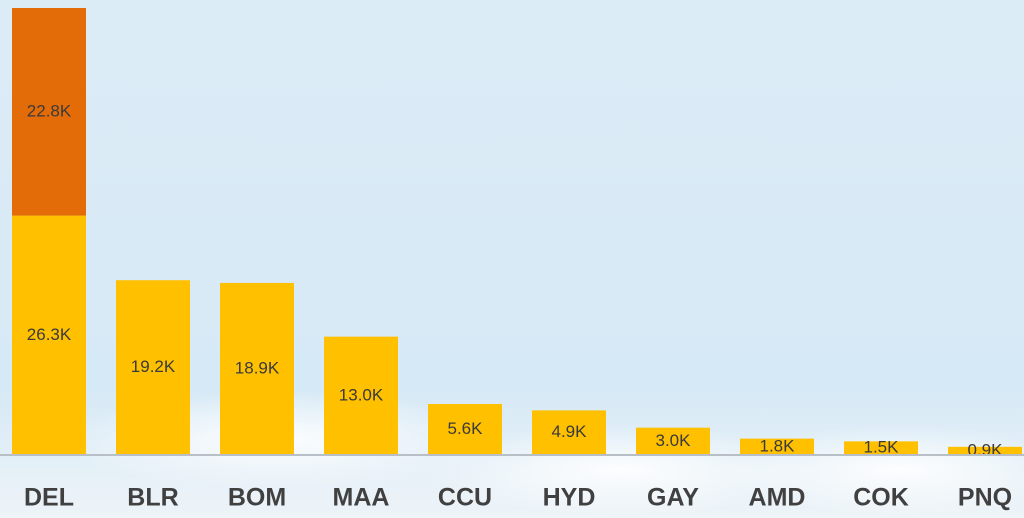 The image size is (1024, 518). I want to click on value-label: 18.9K, so click(257, 367).